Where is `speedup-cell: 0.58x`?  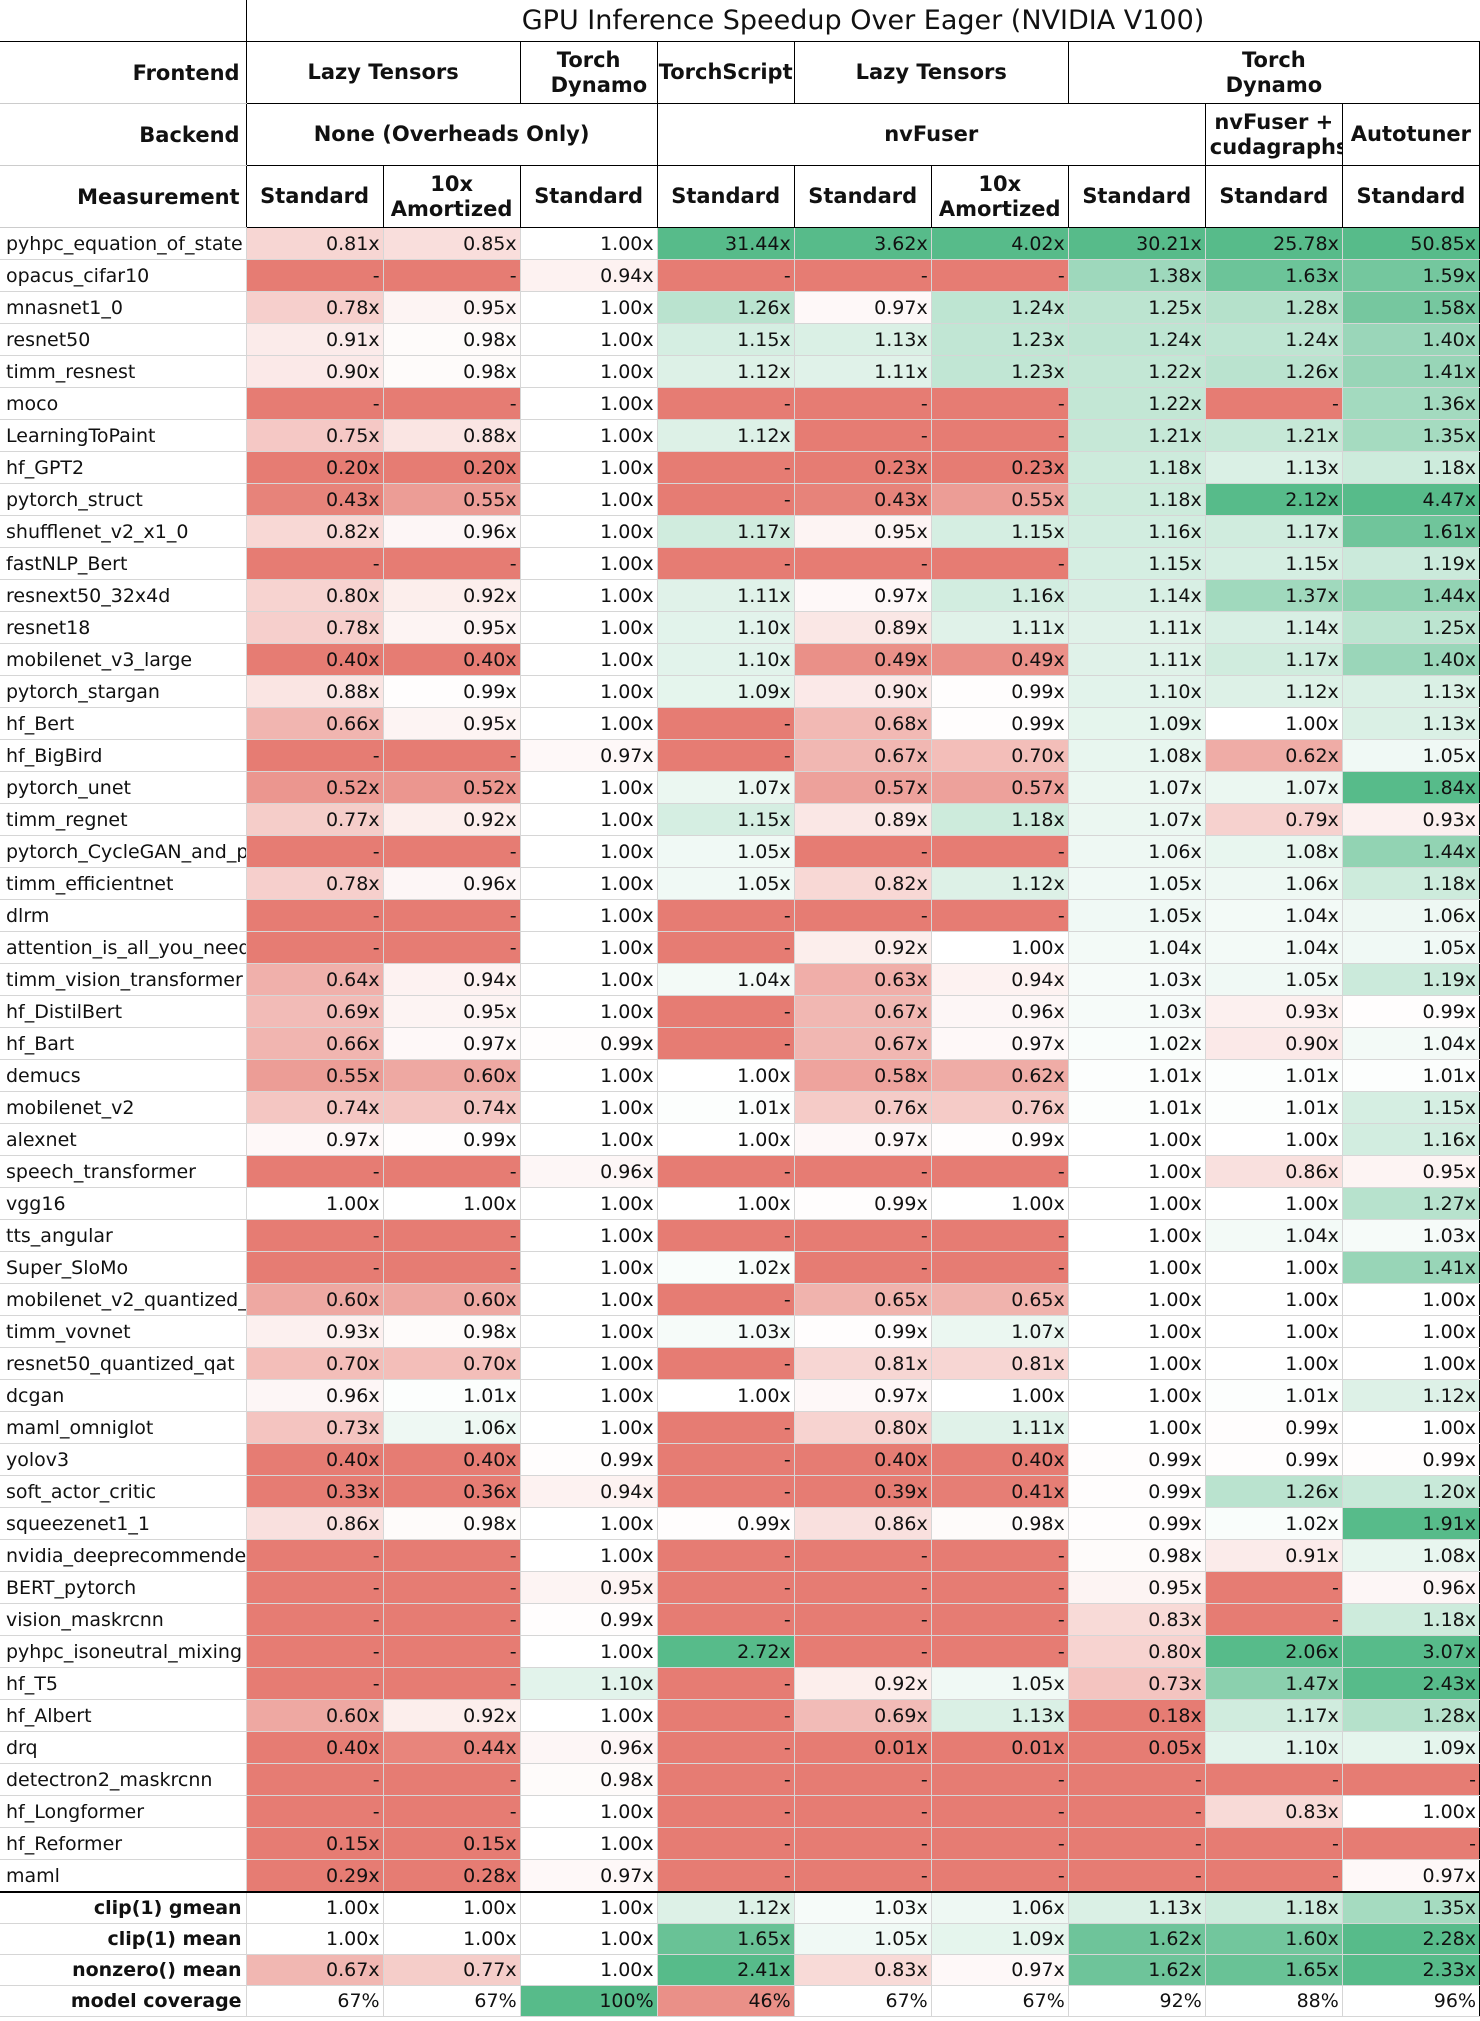
speedup-cell: 0.58x is located at coordinates (863, 1075).